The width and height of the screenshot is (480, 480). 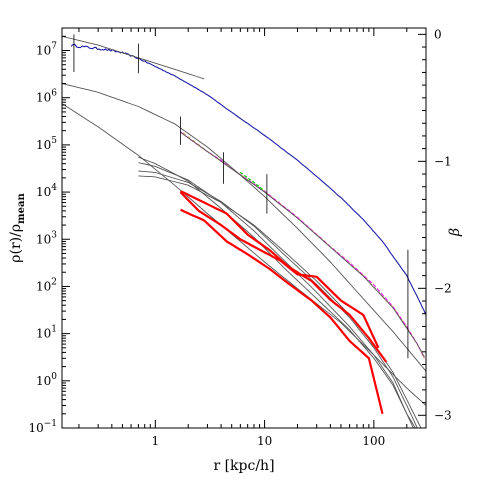 I want to click on y2-tick-label: −1, so click(x=443, y=161).